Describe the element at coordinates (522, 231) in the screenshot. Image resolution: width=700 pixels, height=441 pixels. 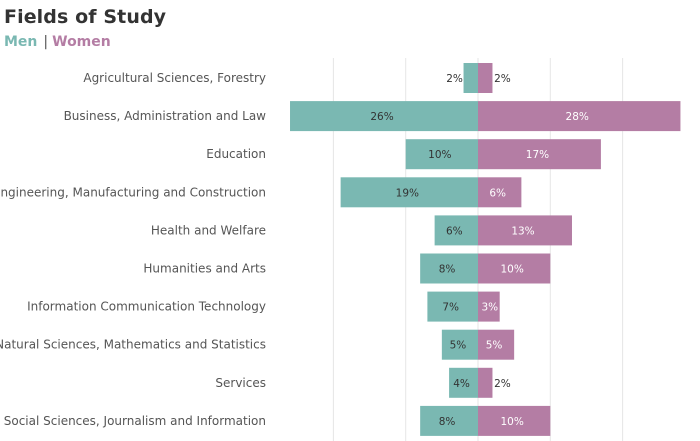
I see `value-label-women: 13%` at that location.